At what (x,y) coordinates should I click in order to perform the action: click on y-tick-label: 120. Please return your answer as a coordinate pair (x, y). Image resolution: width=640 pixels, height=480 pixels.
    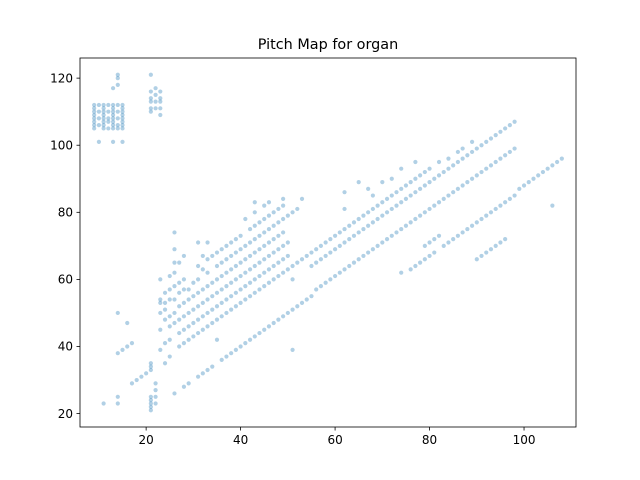
    Looking at the image, I should click on (61, 78).